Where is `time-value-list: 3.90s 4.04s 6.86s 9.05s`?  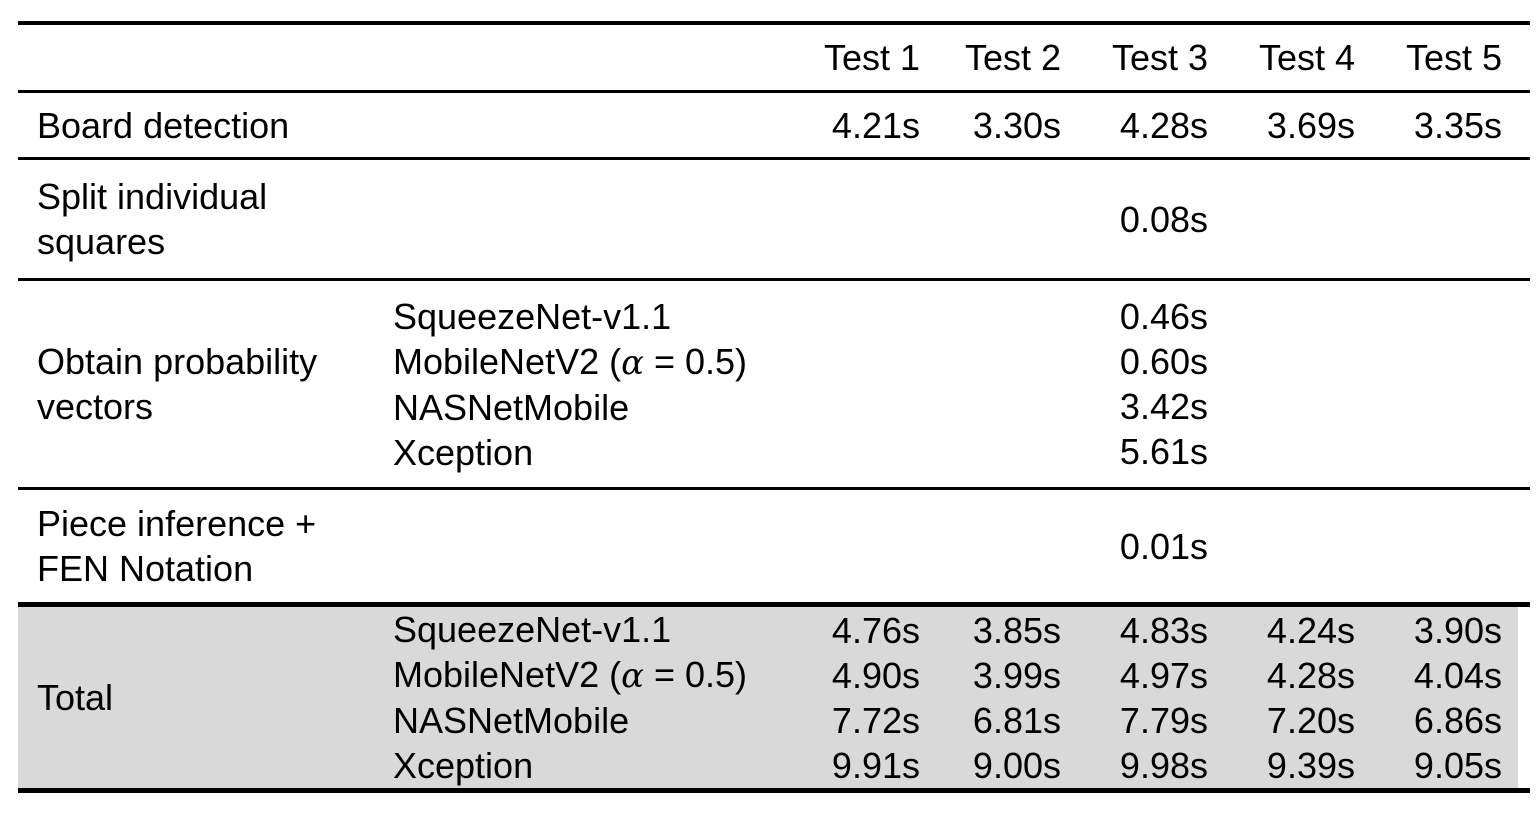 time-value-list: 3.90s 4.04s 6.86s 9.05s is located at coordinates (1456, 697).